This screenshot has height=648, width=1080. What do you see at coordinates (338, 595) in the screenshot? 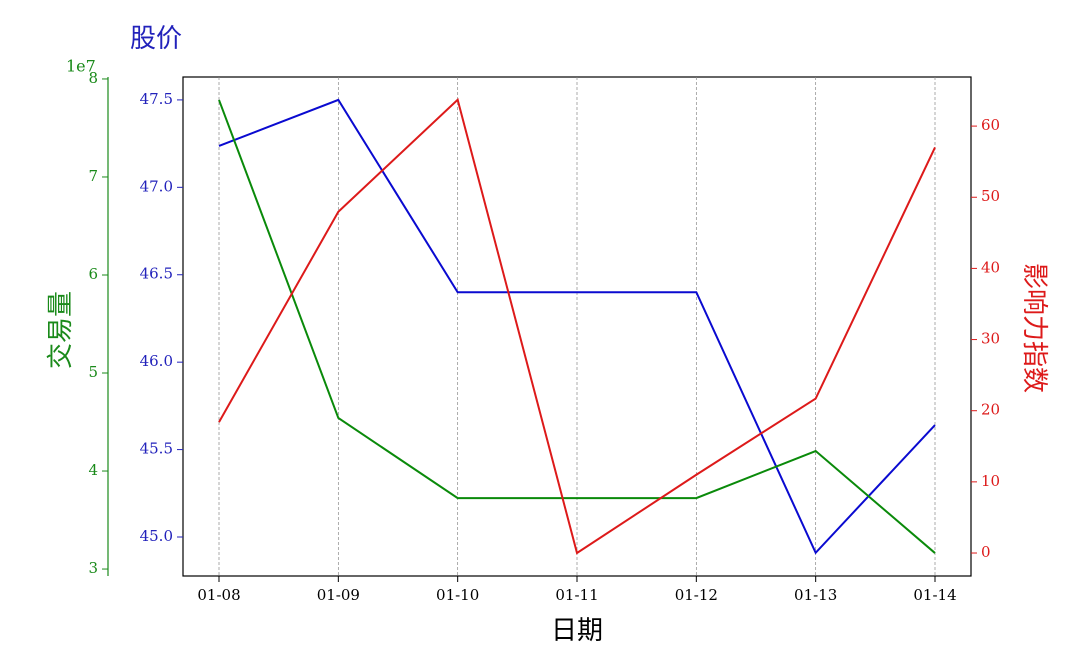
I see `x-tick-label: 01-09` at bounding box center [338, 595].